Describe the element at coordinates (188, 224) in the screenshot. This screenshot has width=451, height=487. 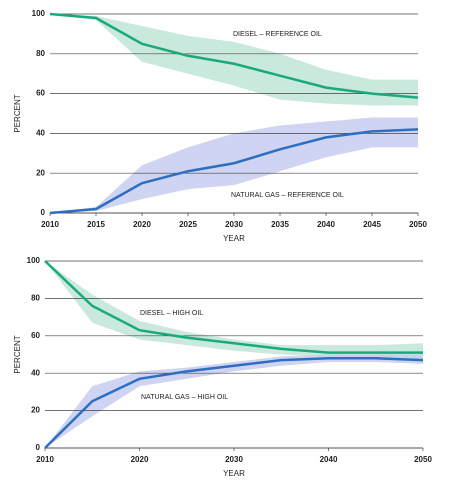
I see `x-tick-label: 2025` at that location.